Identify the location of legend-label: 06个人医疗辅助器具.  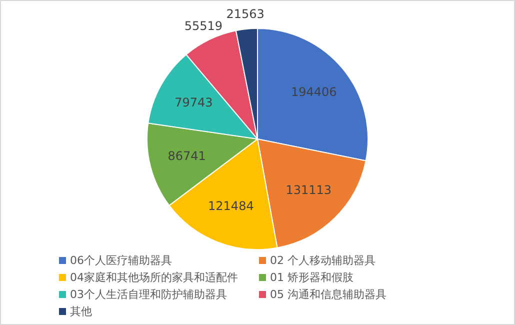
(121, 260).